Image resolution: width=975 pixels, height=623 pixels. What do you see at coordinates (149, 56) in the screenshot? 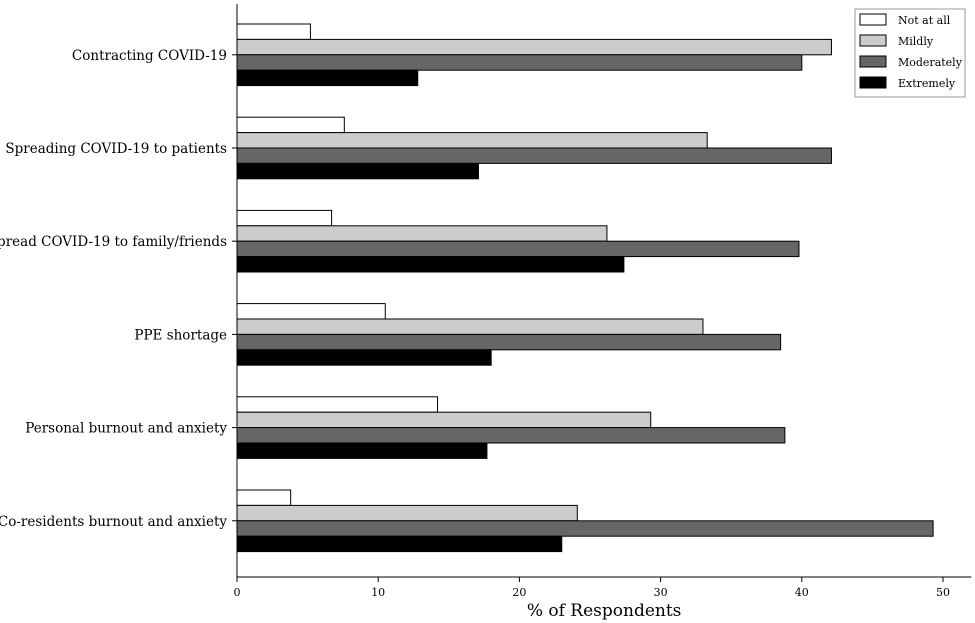
I see `category-label: Contracting COVID-19` at bounding box center [149, 56].